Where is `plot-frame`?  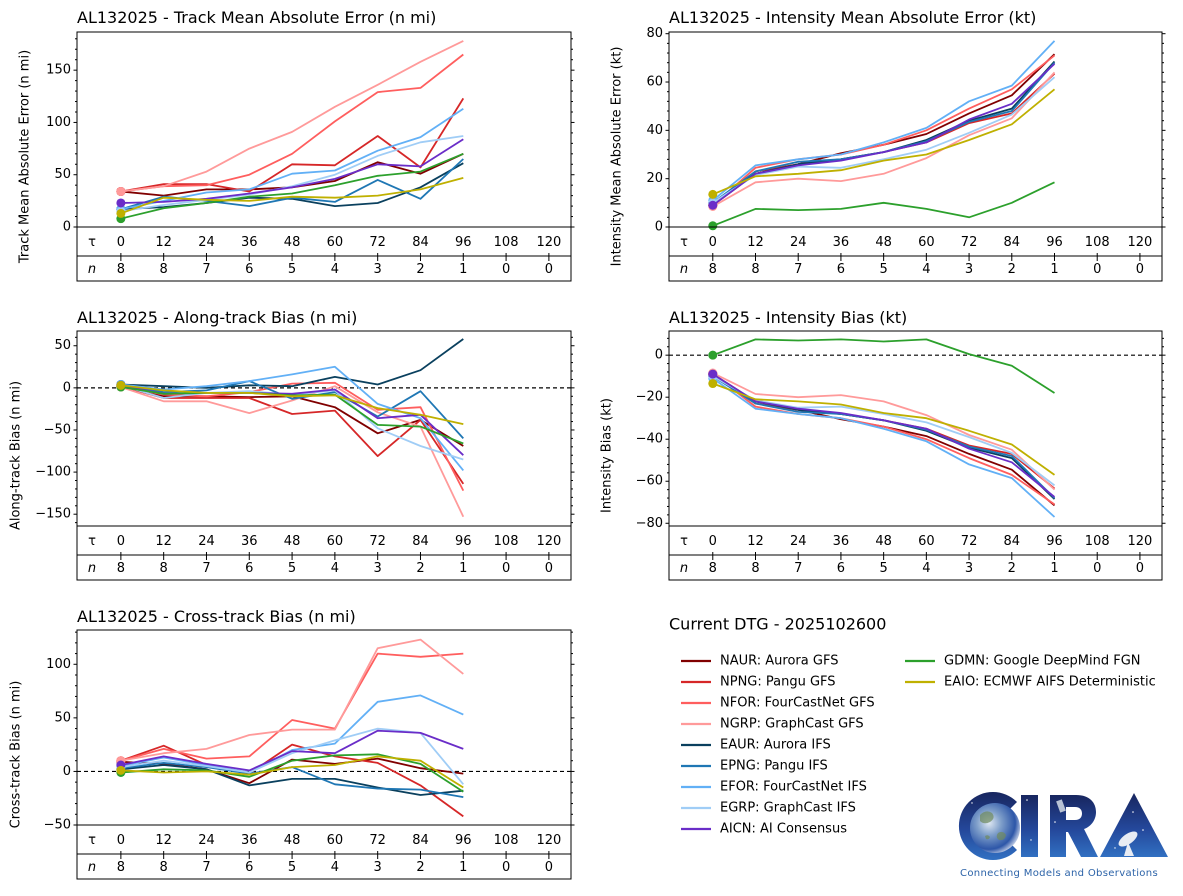 plot-frame is located at coordinates (324, 727).